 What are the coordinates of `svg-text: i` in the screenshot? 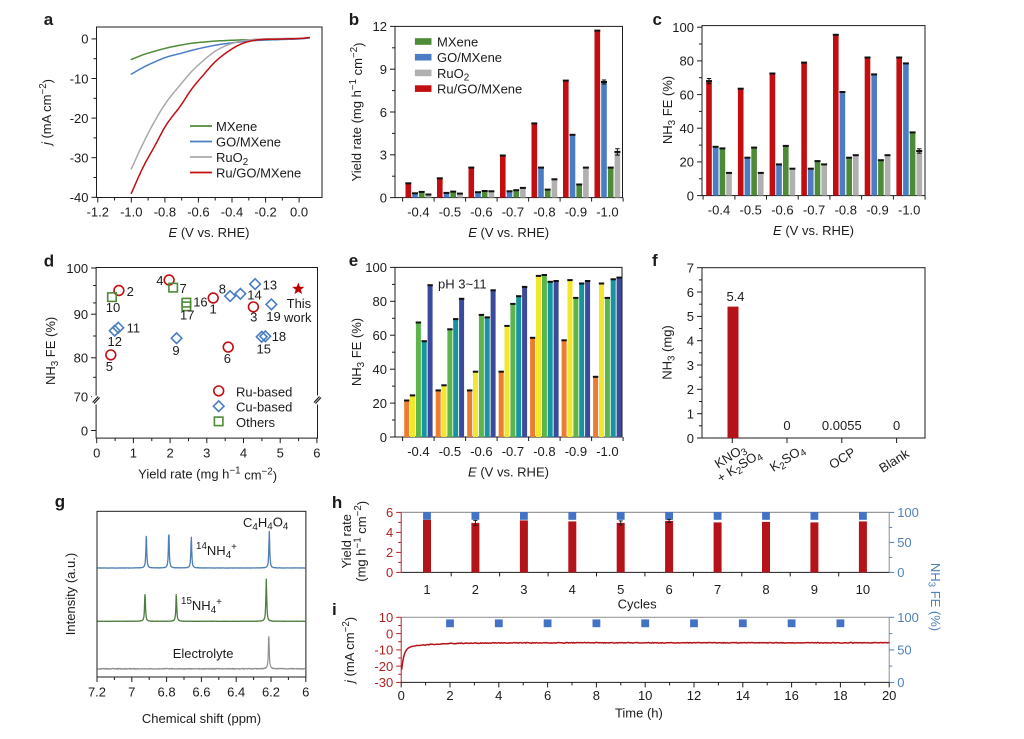 It's located at (334, 609).